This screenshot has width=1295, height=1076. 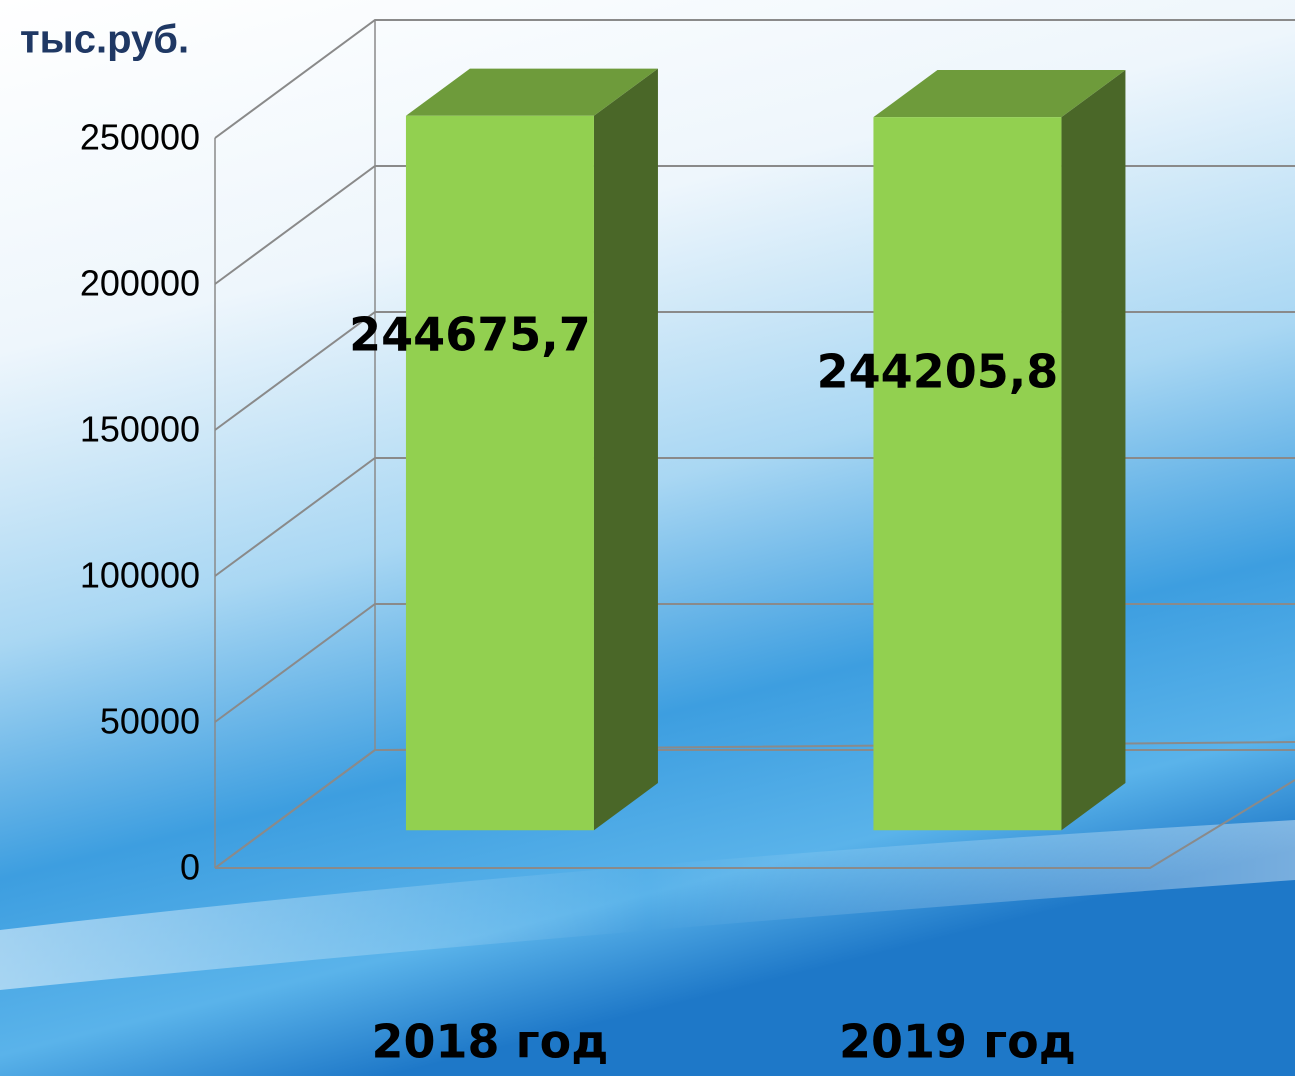 What do you see at coordinates (140, 575) in the screenshot?
I see `y-tick-label: 100000` at bounding box center [140, 575].